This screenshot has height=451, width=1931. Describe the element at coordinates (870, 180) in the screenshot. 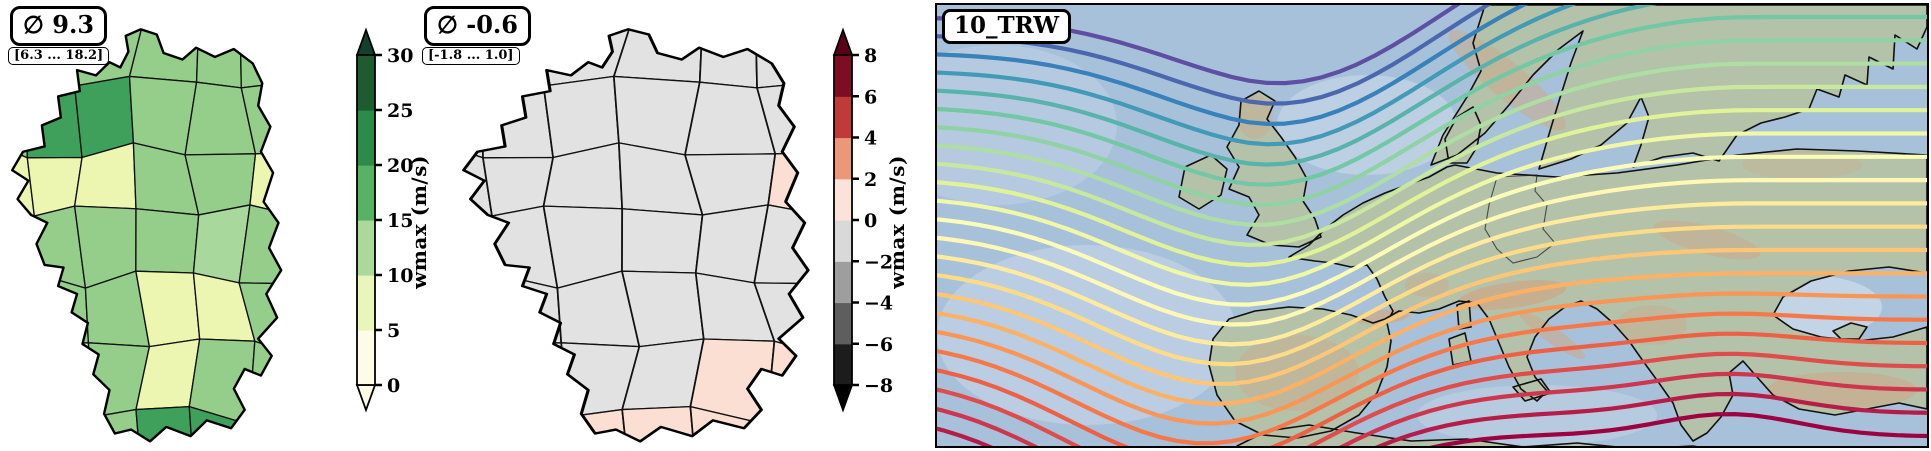

I see `colorbar-tick-label: 2` at that location.